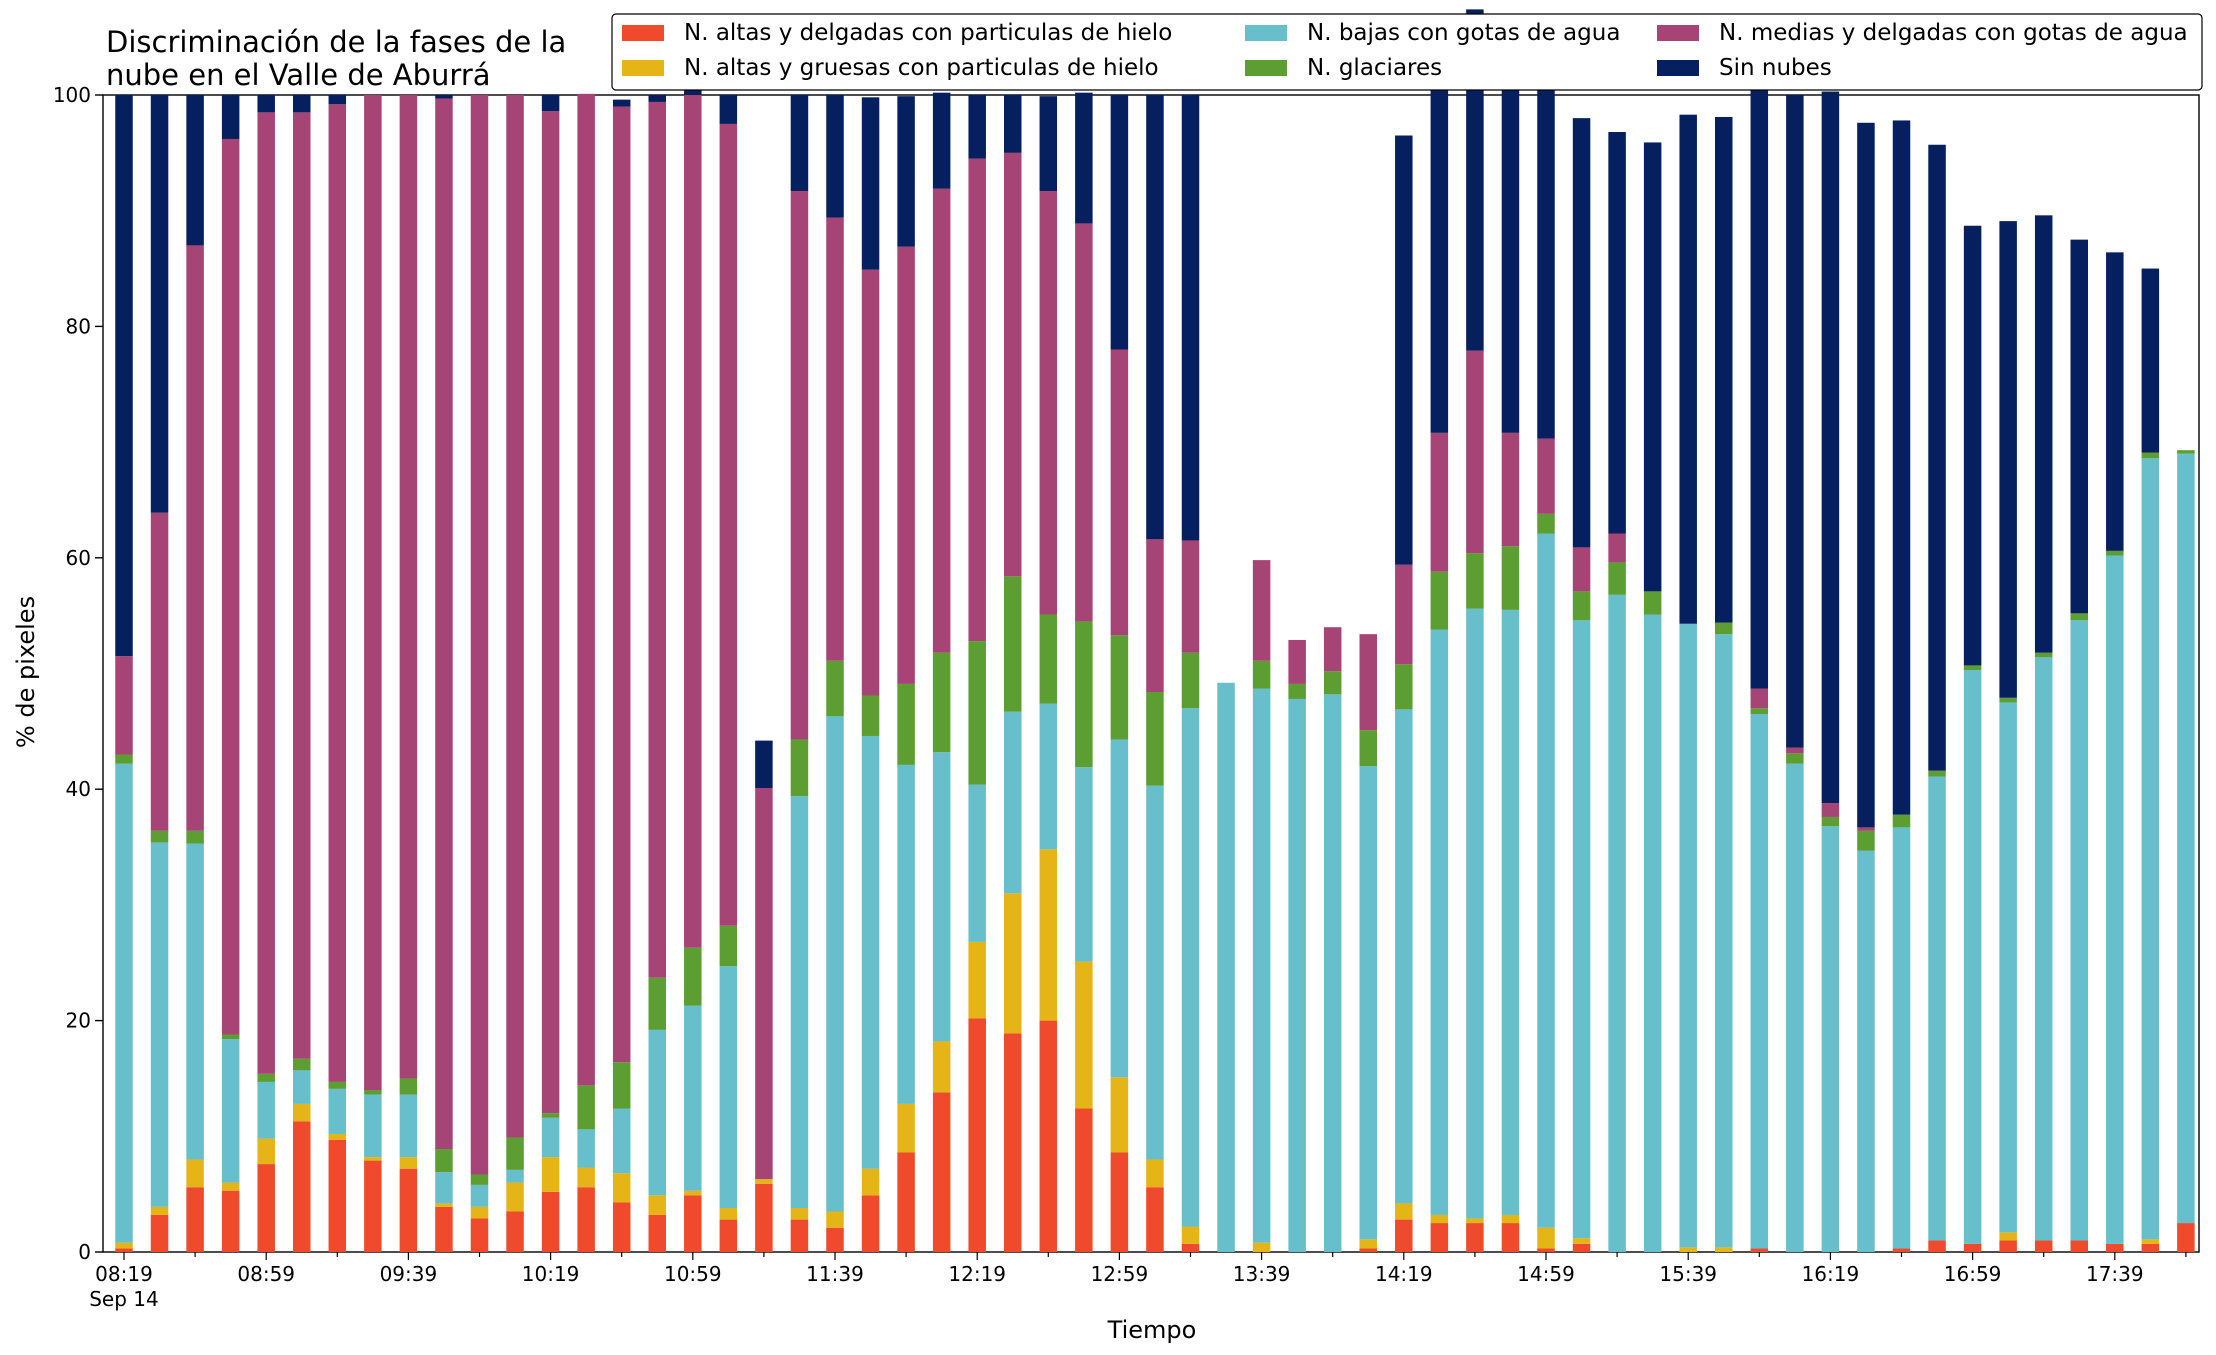 This screenshot has height=1355, width=2216. Describe the element at coordinates (1262, 1274) in the screenshot. I see `x-tick-label-8: 13:39` at that location.